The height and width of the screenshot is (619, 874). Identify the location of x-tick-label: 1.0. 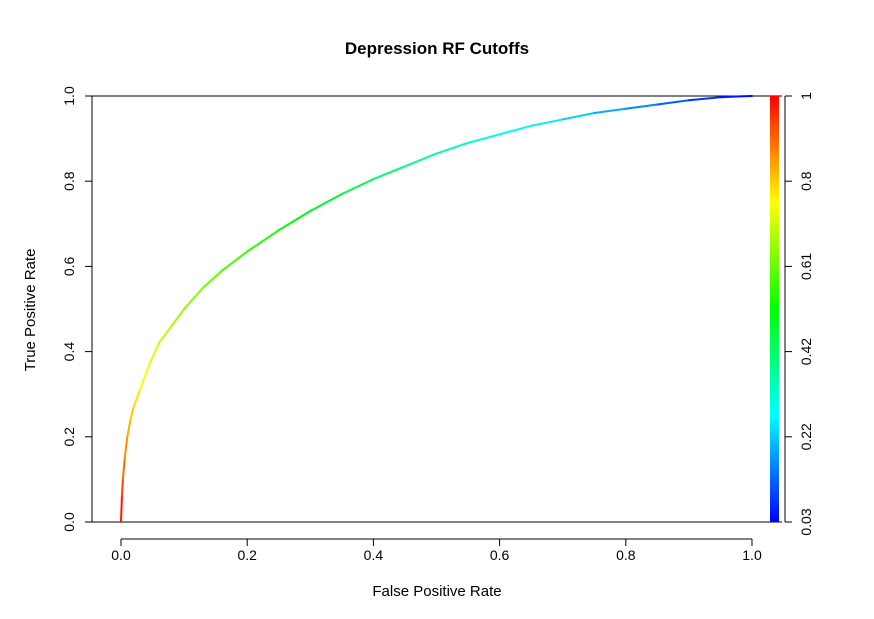
(752, 555).